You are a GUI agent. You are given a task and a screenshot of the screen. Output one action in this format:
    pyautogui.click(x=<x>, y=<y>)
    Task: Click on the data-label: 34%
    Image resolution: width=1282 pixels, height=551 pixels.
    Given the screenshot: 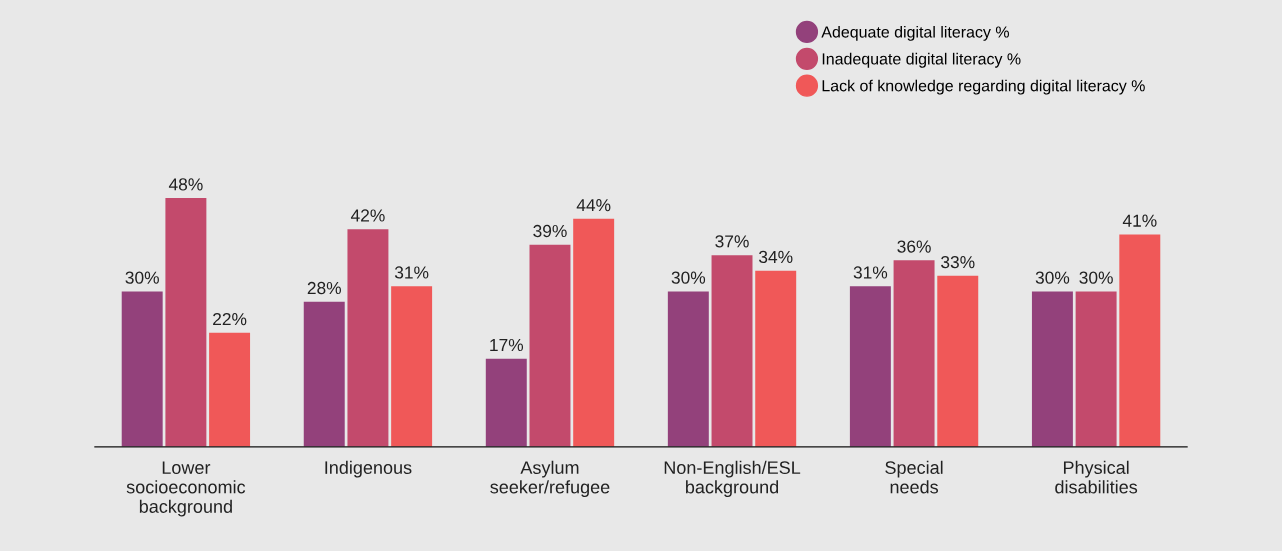 What is the action you would take?
    pyautogui.click(x=776, y=257)
    